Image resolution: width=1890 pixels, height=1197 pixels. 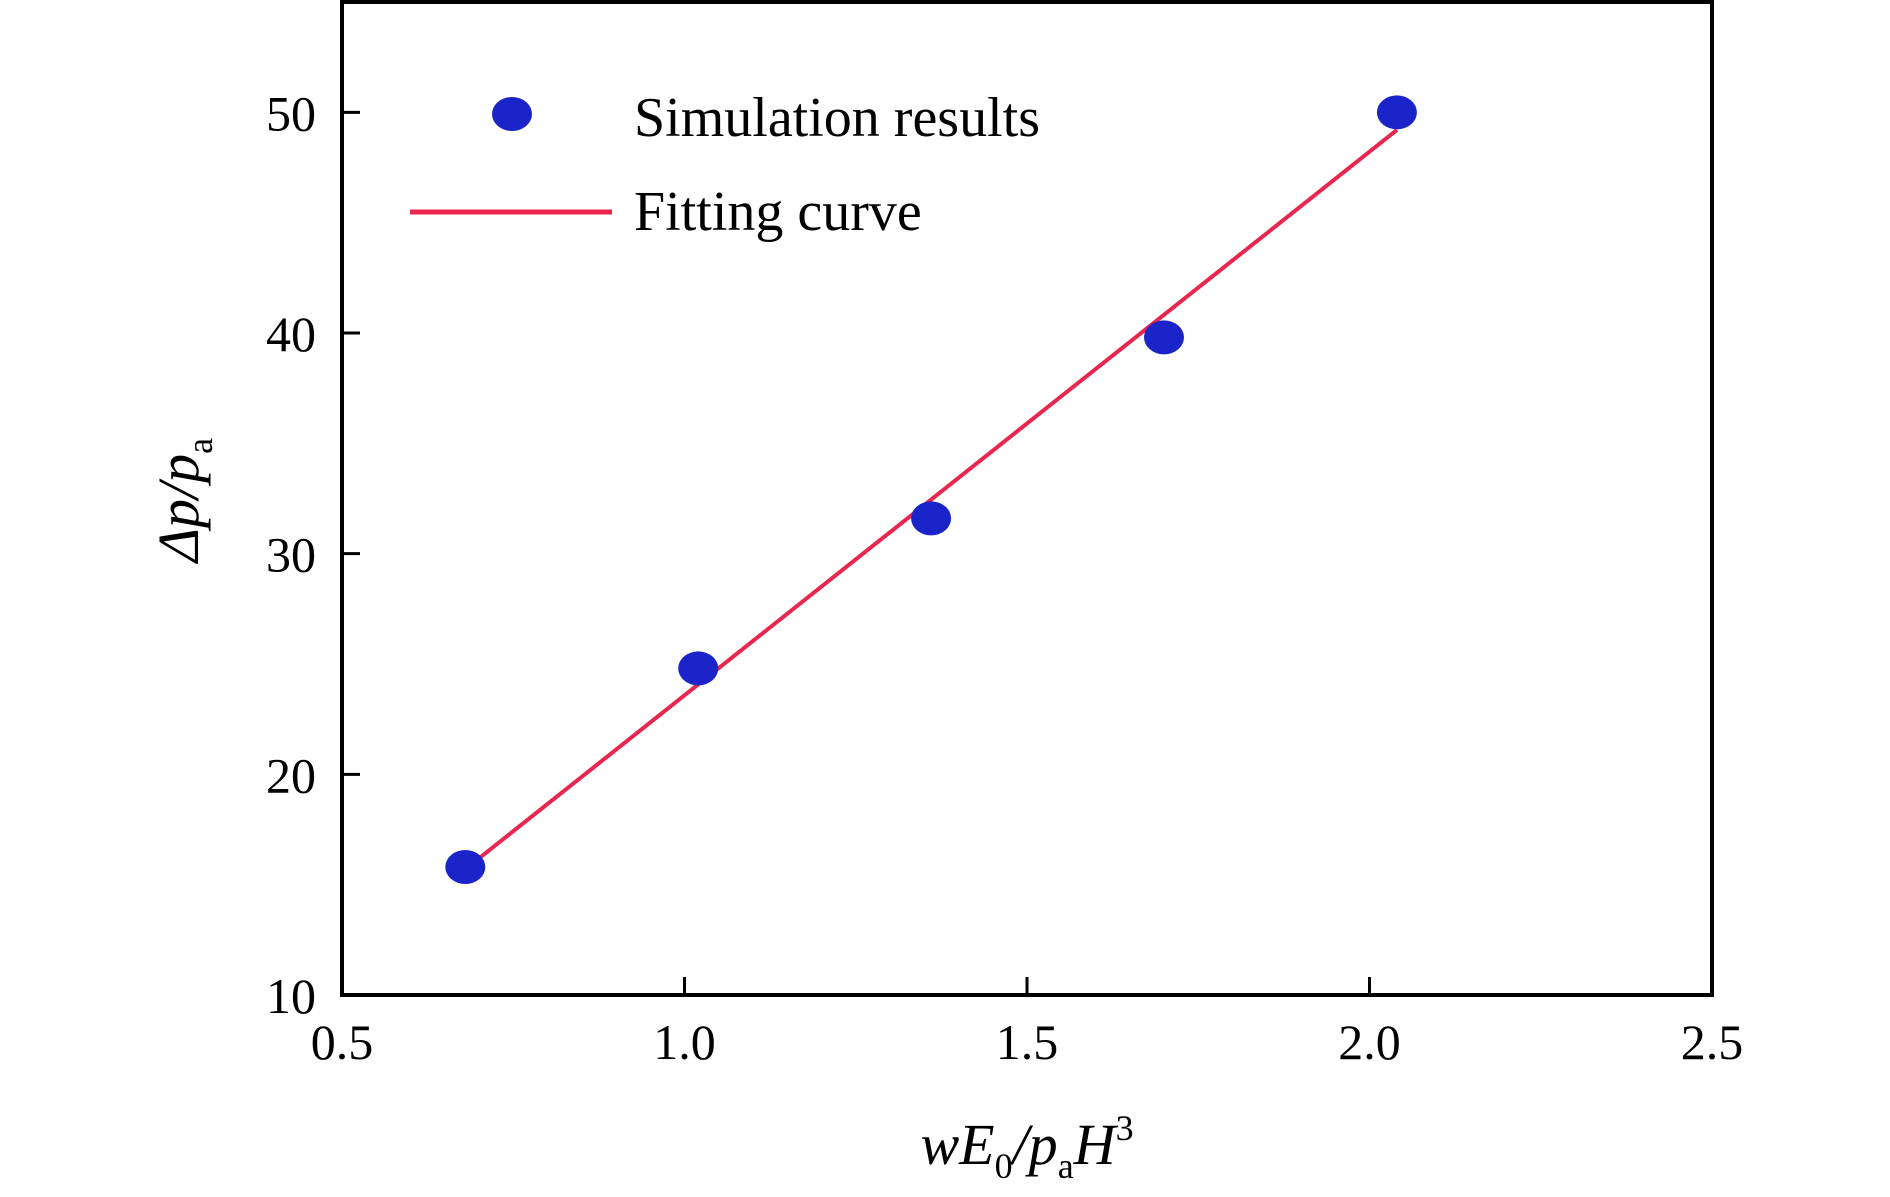 What do you see at coordinates (291, 996) in the screenshot?
I see `y-tick-label-0: 10` at bounding box center [291, 996].